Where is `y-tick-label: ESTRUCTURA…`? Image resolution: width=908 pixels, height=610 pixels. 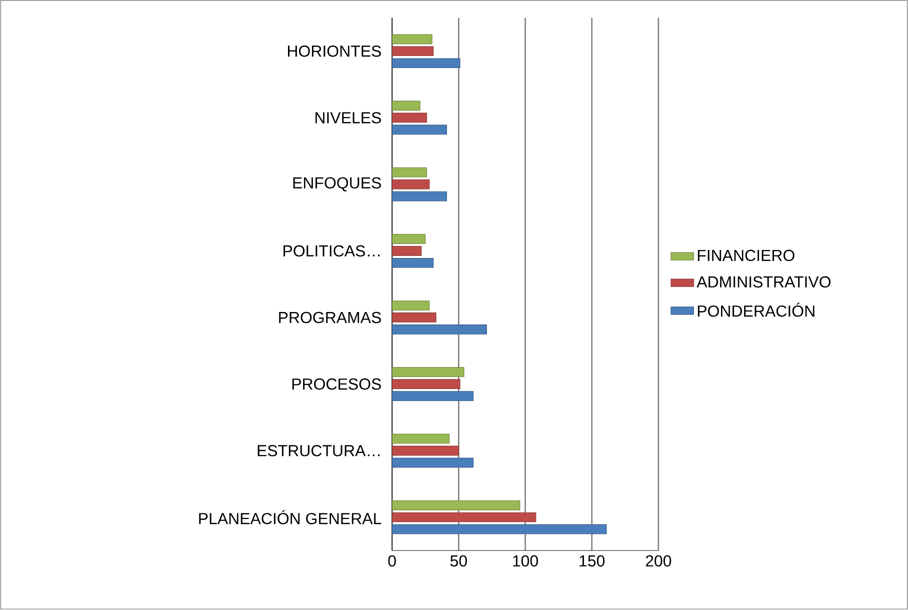
y-tick-label: ESTRUCTURA… is located at coordinates (319, 450).